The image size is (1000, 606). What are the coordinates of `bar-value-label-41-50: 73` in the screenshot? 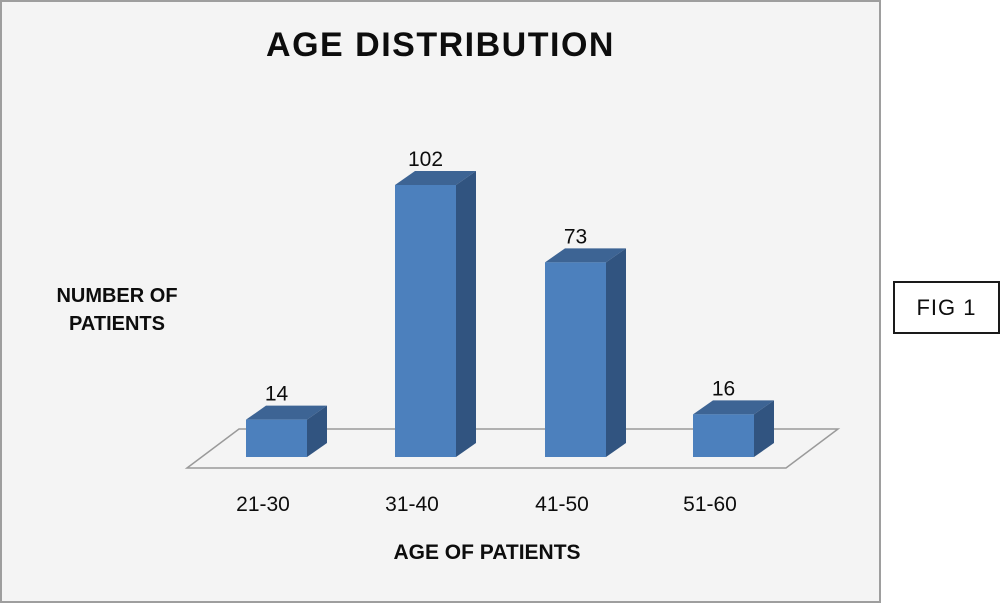 It's located at (575, 236).